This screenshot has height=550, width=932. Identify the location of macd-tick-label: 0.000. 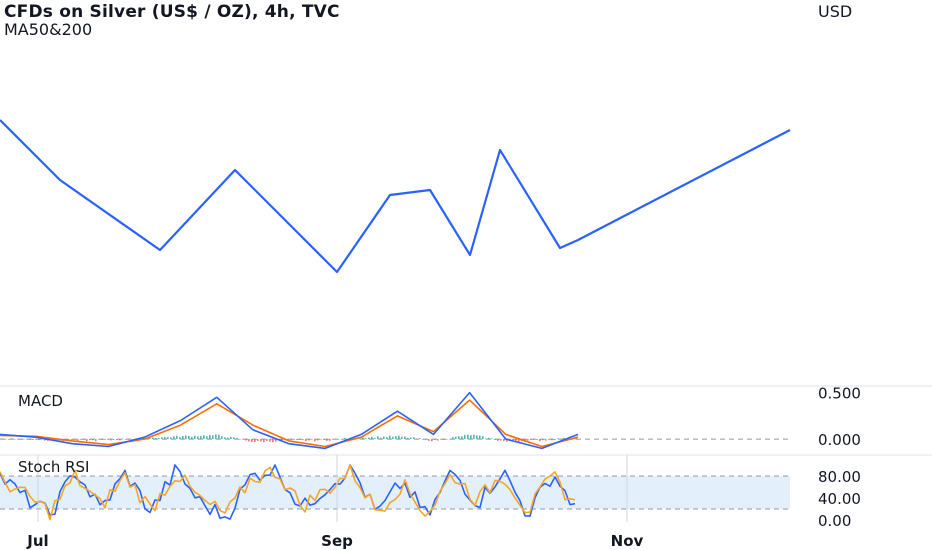
(839, 440).